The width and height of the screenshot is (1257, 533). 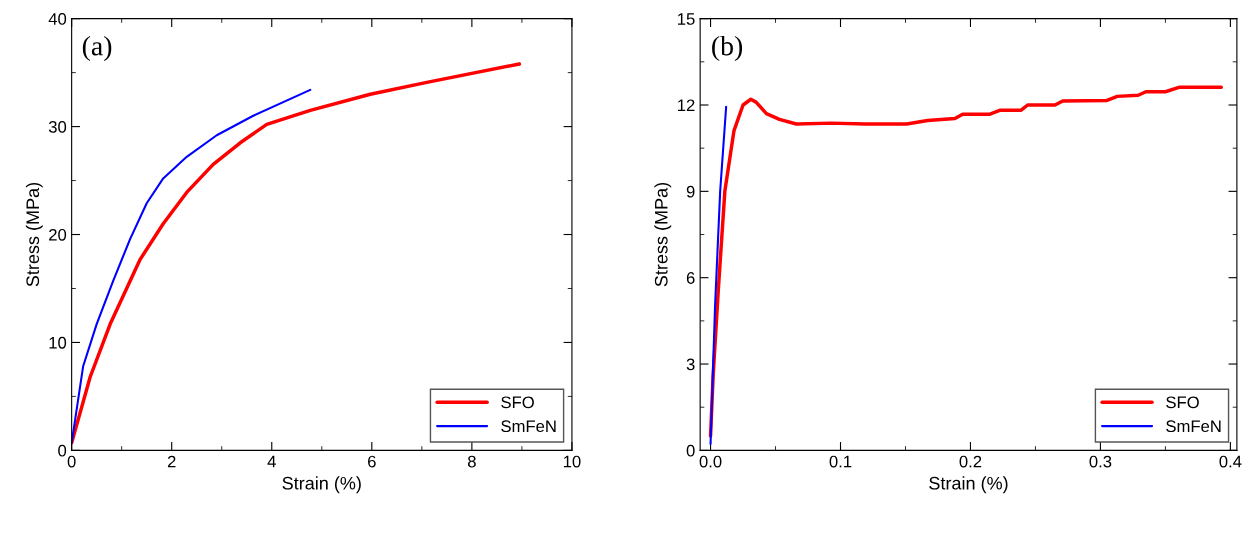 I want to click on x-tick-label: 0.0, so click(x=710, y=461).